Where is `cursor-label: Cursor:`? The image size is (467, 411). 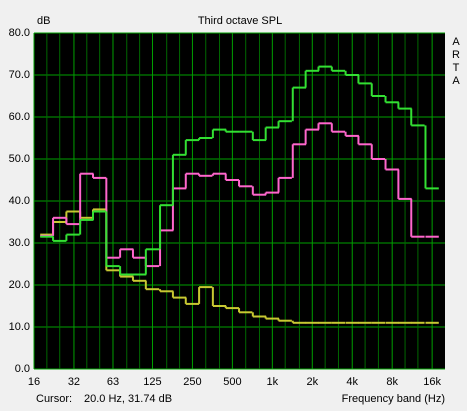
cursor-label: Cursor: is located at coordinates (54, 399).